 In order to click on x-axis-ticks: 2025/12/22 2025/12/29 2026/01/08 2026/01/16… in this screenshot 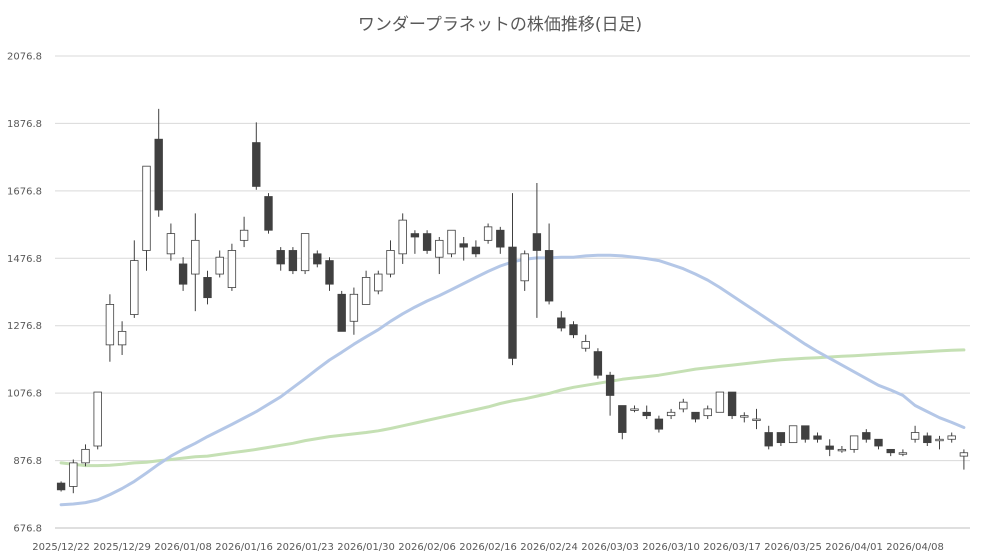, I will do `click(488, 547)`.